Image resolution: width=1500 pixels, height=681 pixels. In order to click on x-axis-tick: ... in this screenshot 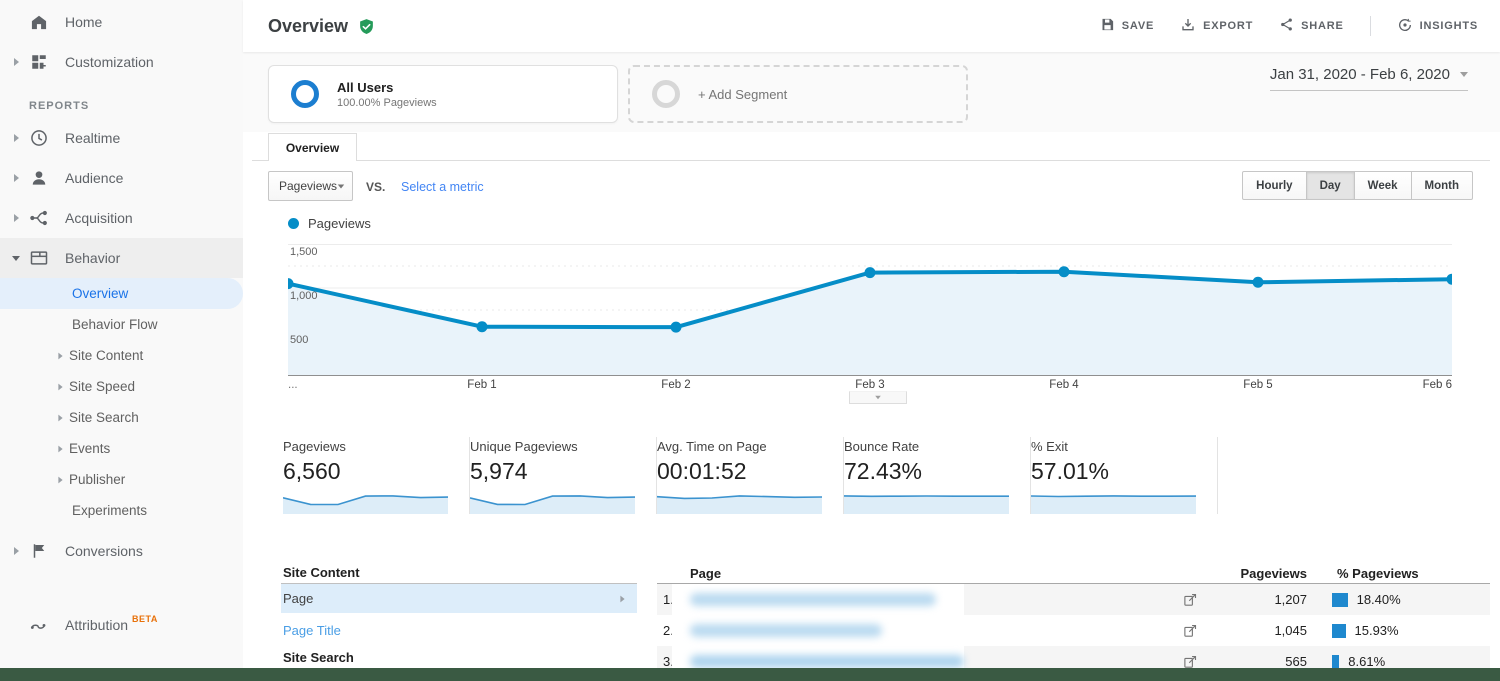, I will do `click(293, 385)`.